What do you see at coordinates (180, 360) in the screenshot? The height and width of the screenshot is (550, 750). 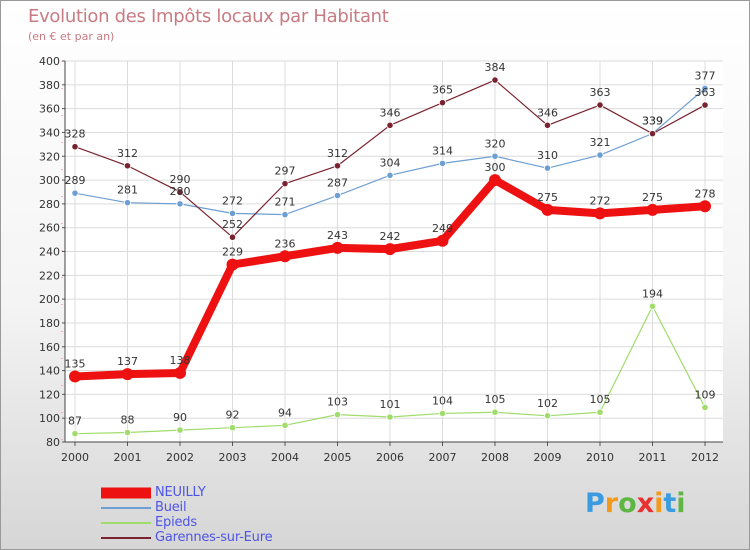 I see `data-label-neuilly: 138` at bounding box center [180, 360].